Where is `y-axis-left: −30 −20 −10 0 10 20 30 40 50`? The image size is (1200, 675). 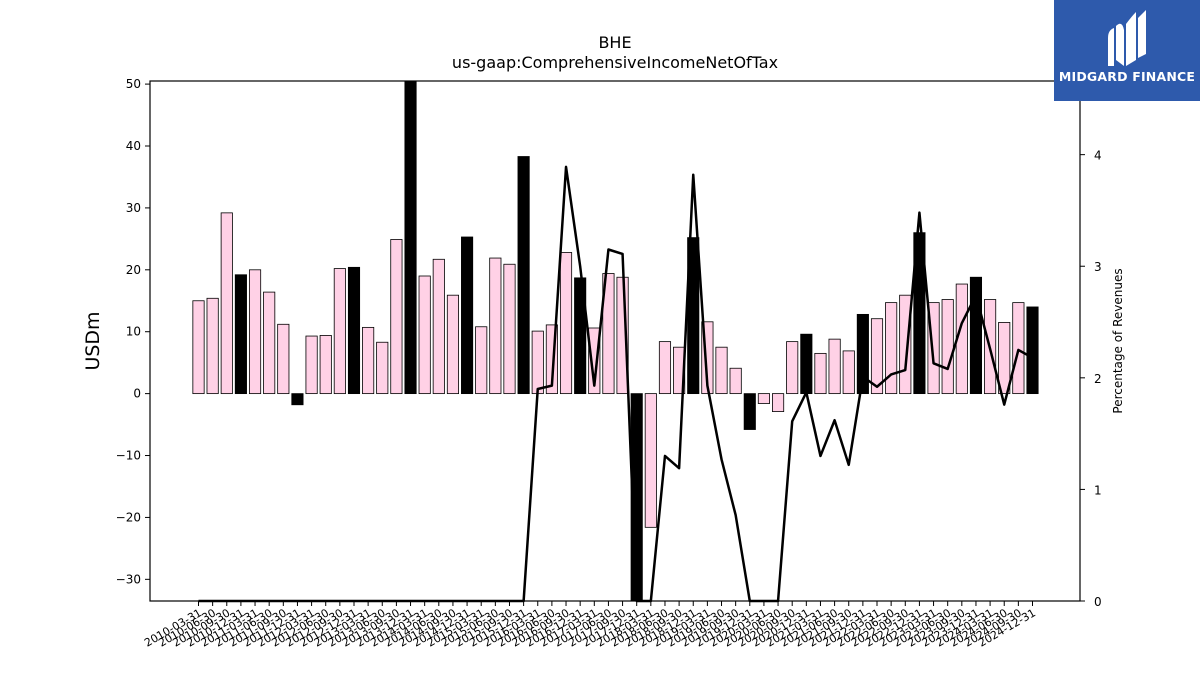 y-axis-left: −30 −20 −10 0 10 20 30 40 50 is located at coordinates (133, 331).